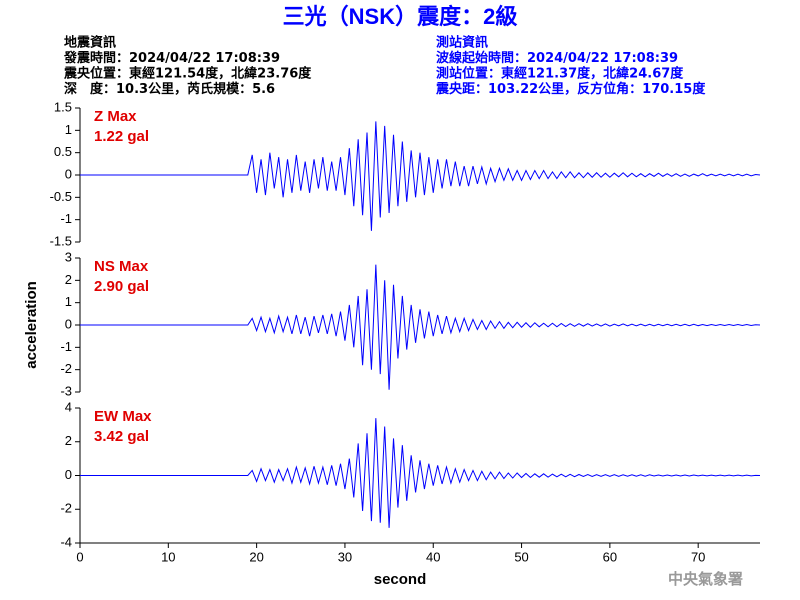 The image size is (800, 600). What do you see at coordinates (433, 556) in the screenshot?
I see `x-tick-label: 40` at bounding box center [433, 556].